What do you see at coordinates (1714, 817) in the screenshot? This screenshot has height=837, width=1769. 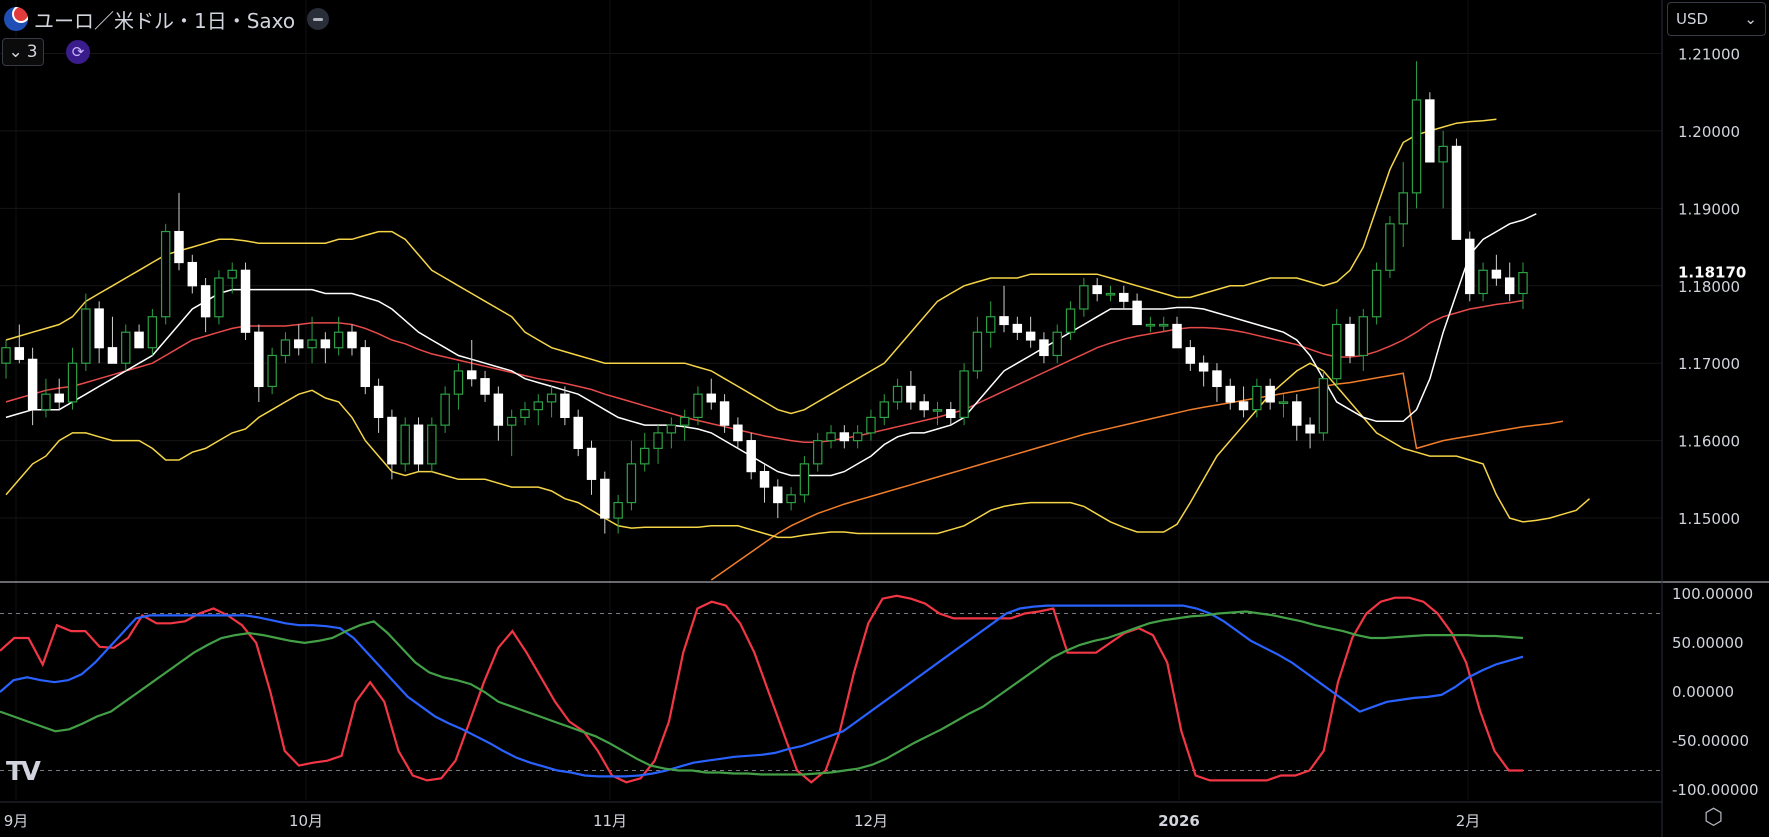 I see `settings-icon: ⬡` at bounding box center [1714, 817].